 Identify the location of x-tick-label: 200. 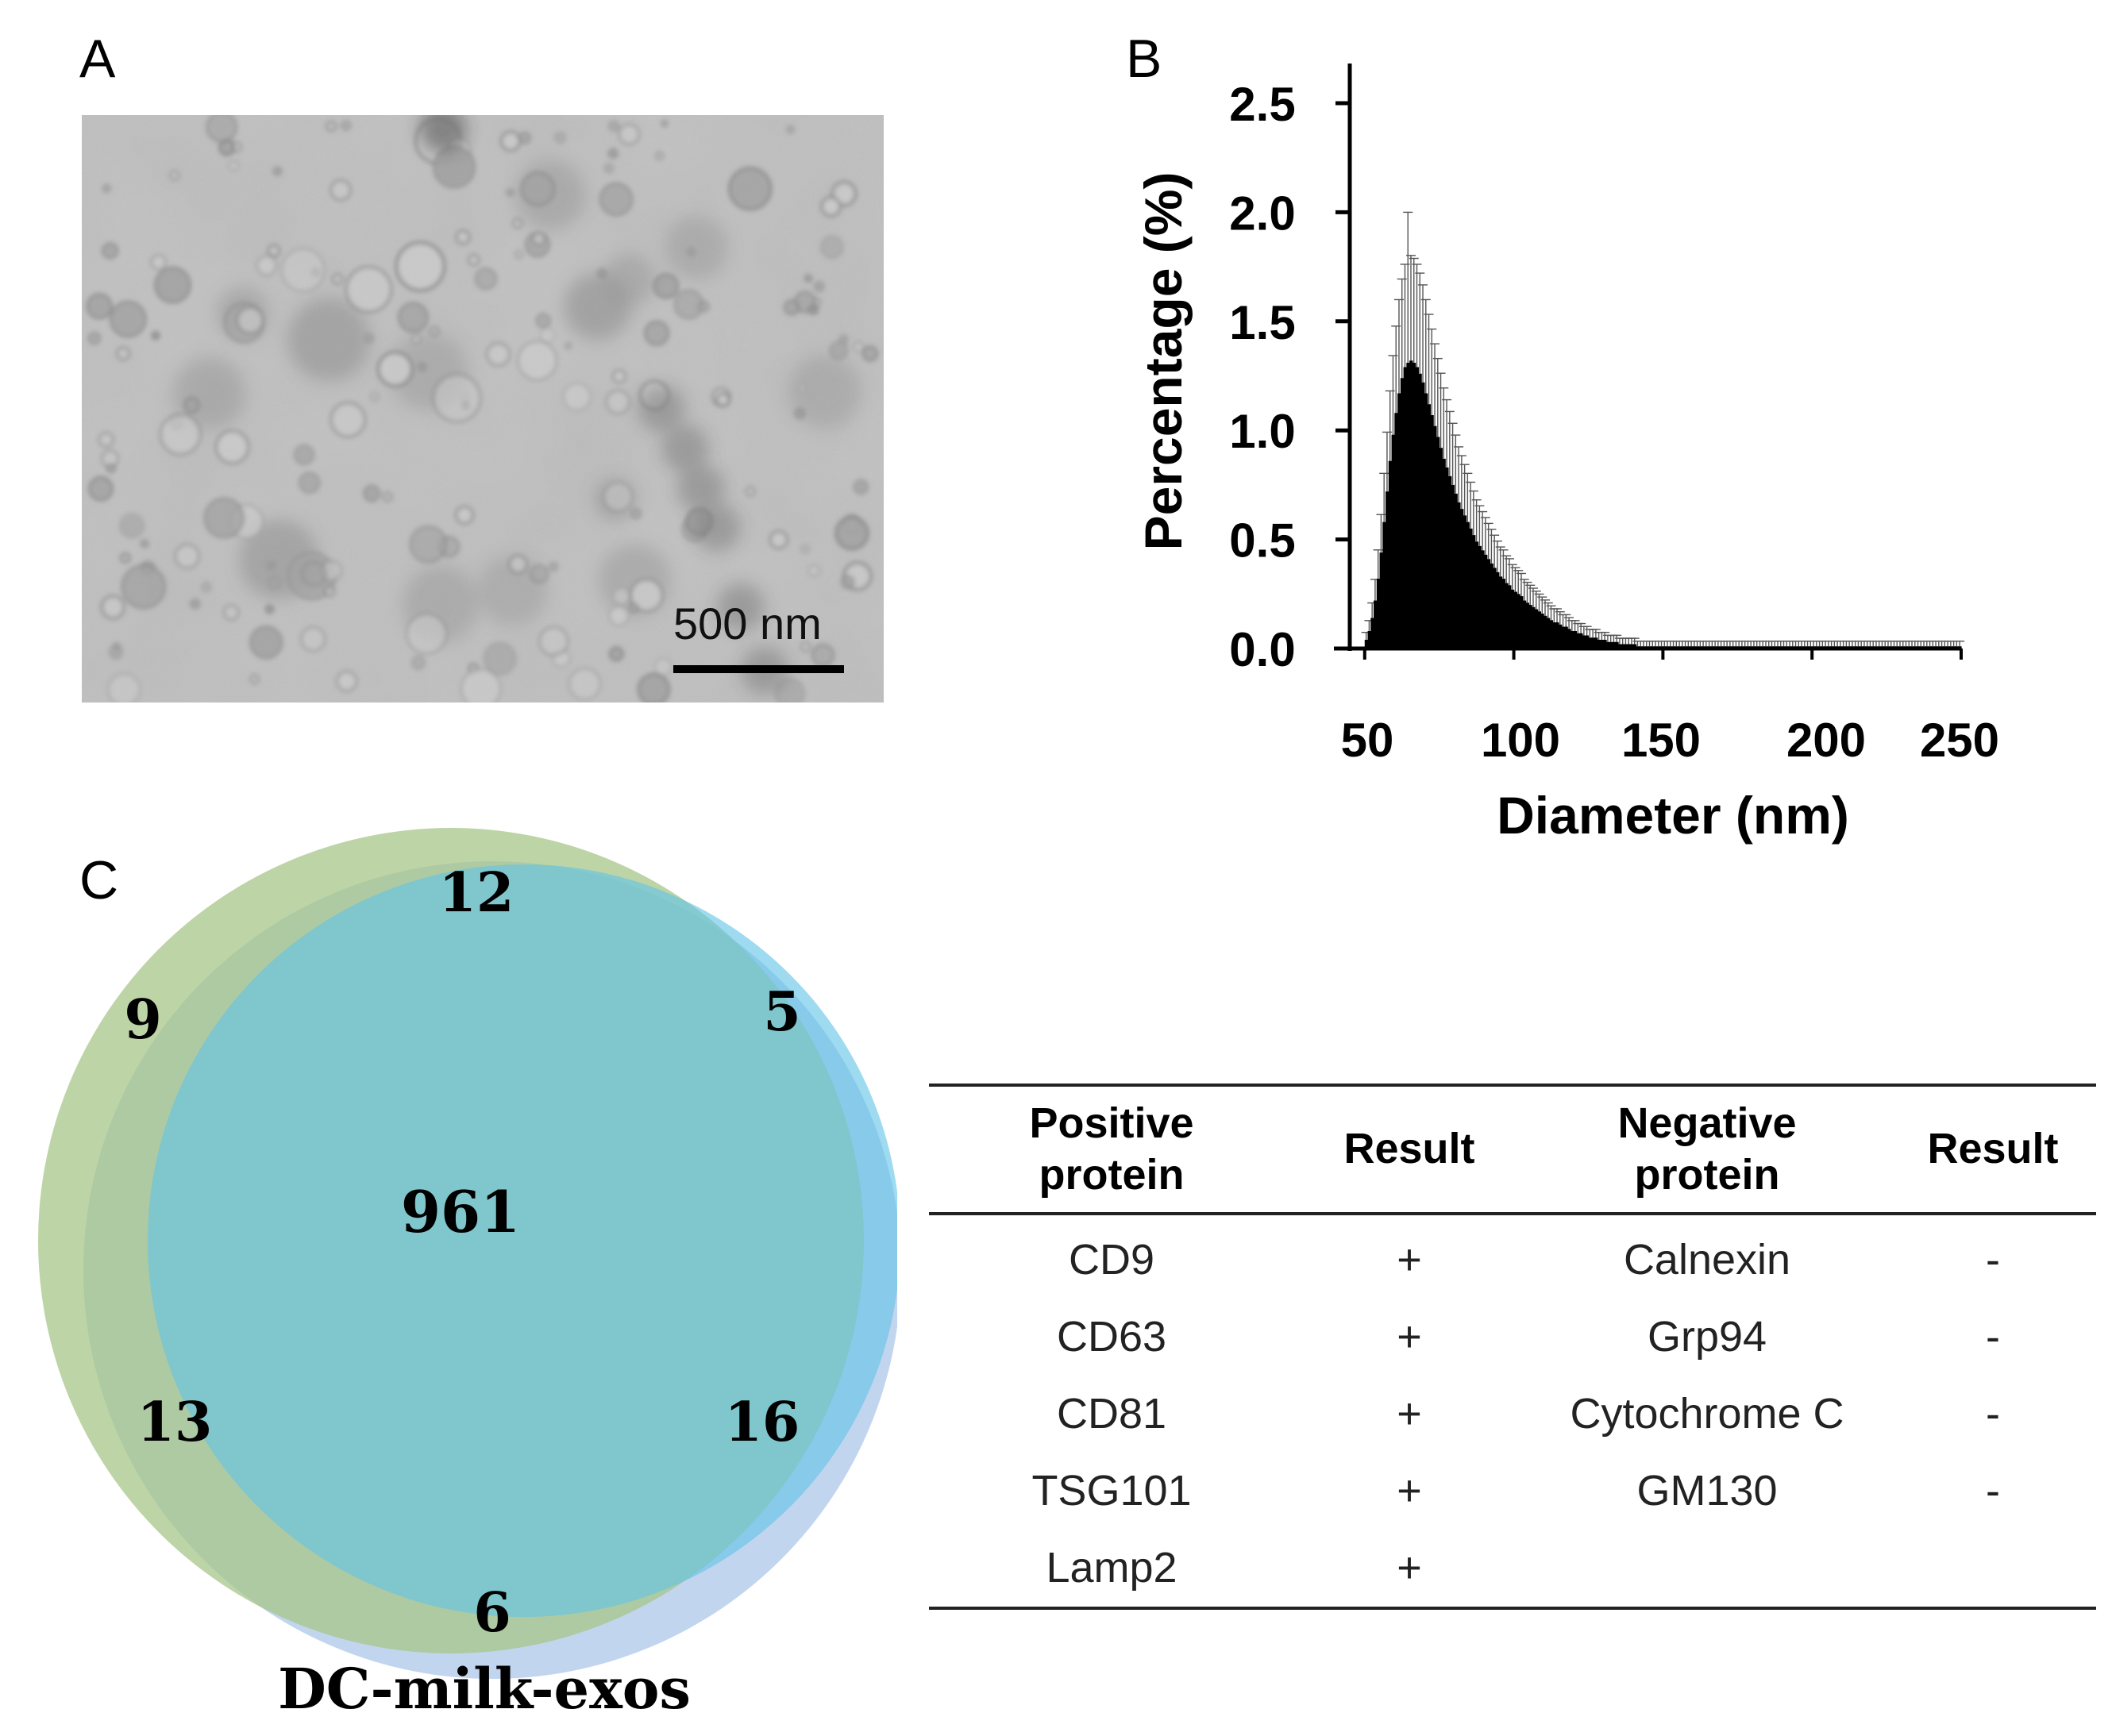
(1826, 740).